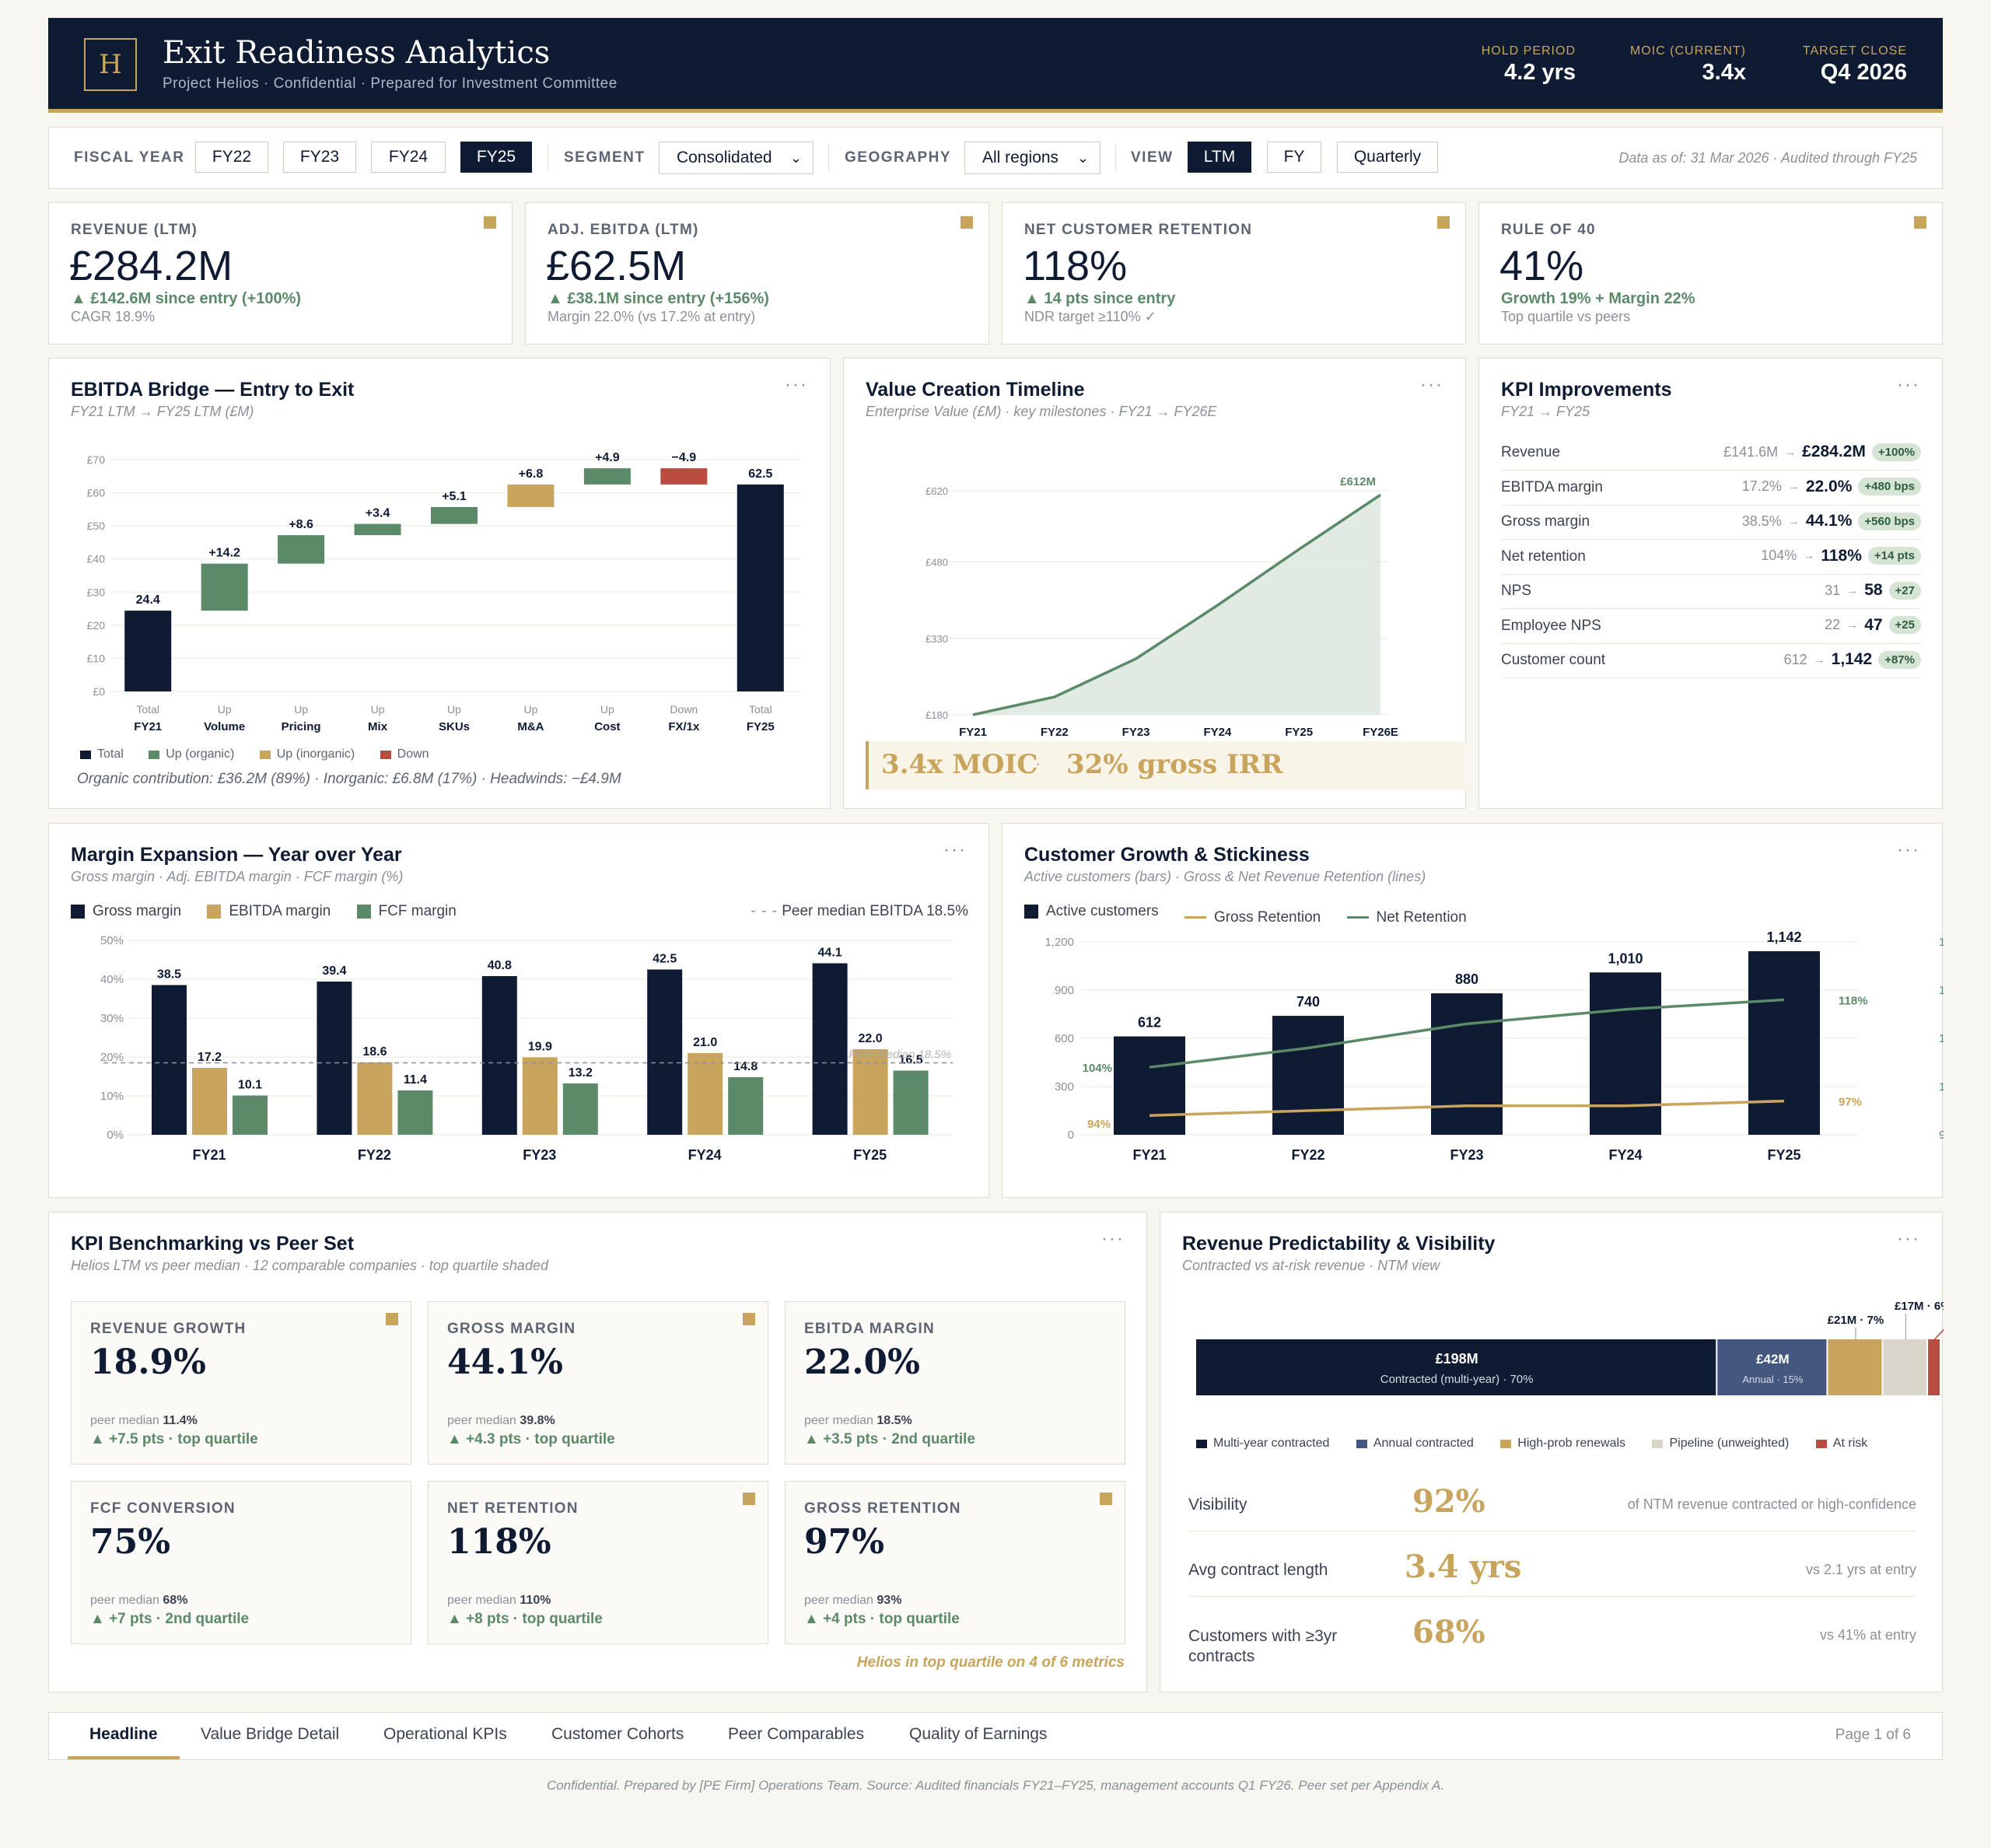 Image resolution: width=1991 pixels, height=1848 pixels. Describe the element at coordinates (505, 1362) in the screenshot. I see `benchmark-value: 44.1%` at that location.